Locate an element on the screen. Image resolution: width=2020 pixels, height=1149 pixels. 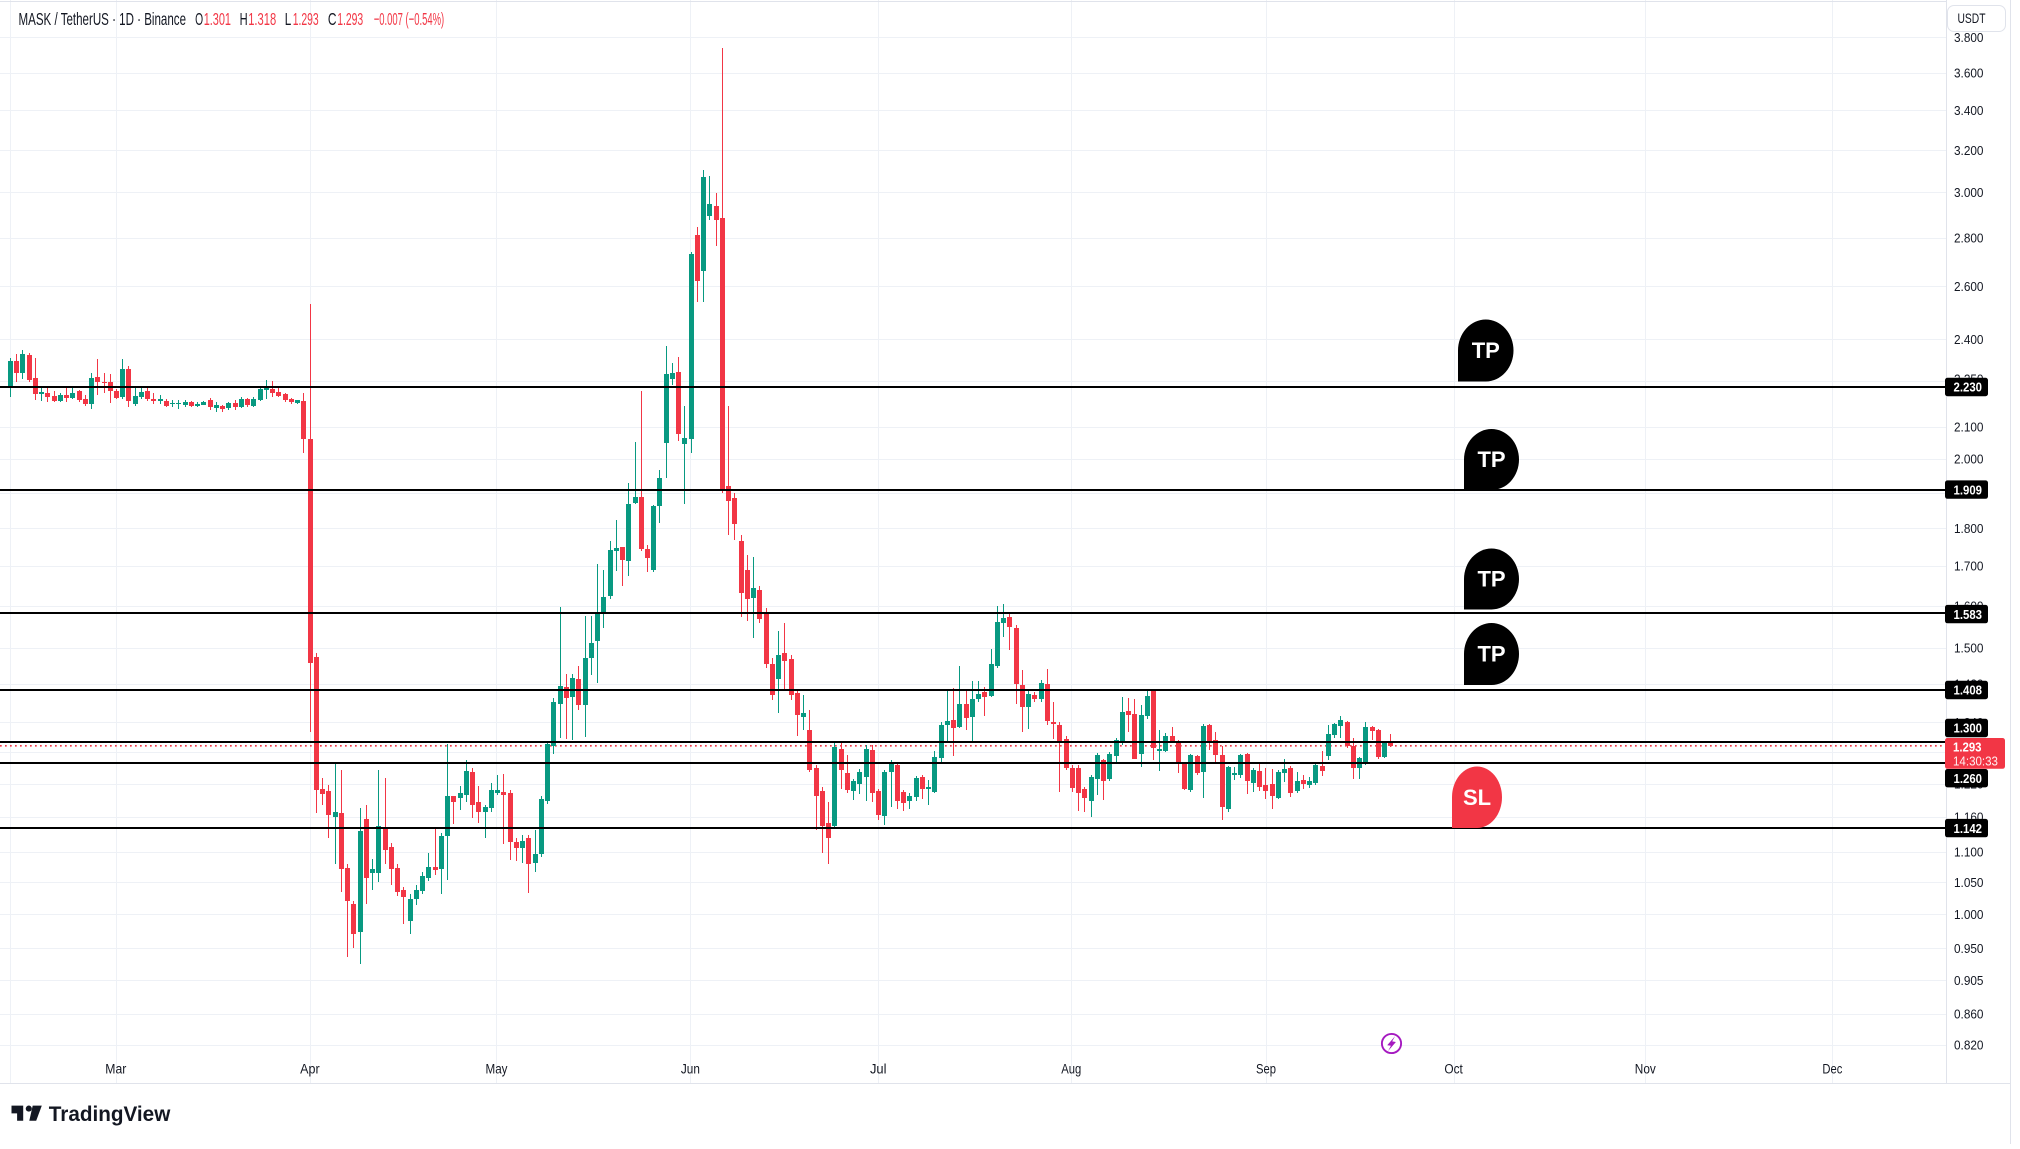
svg-text: MASK / TetherUS · 1D · Binance is located at coordinates (103, 19).